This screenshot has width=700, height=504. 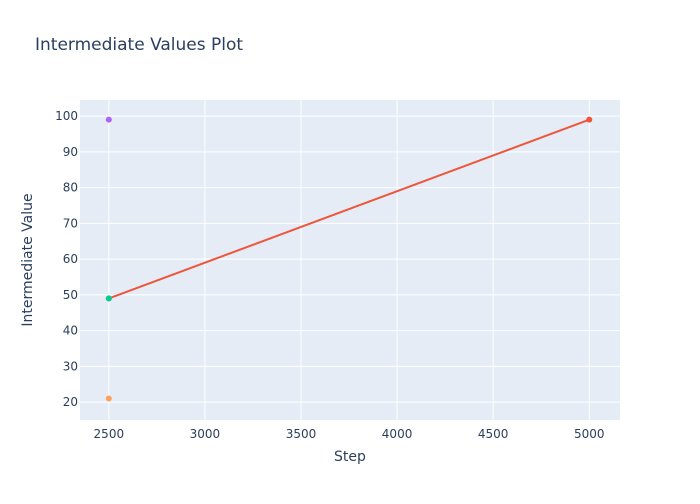 I want to click on x-tick-label: 5000, so click(x=589, y=434).